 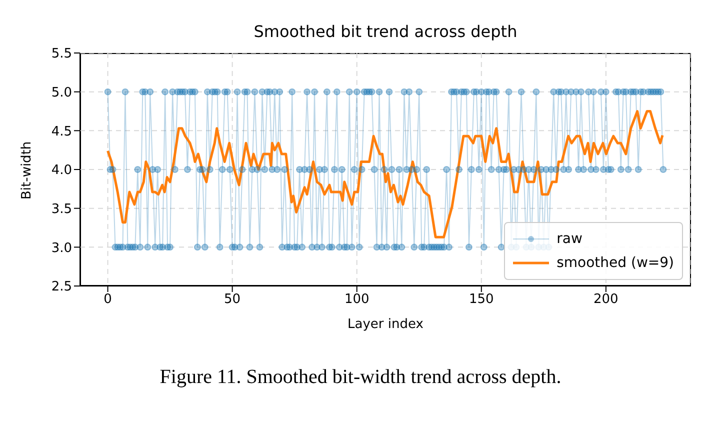 I want to click on y-tick-label: 5.5, so click(x=61, y=54).